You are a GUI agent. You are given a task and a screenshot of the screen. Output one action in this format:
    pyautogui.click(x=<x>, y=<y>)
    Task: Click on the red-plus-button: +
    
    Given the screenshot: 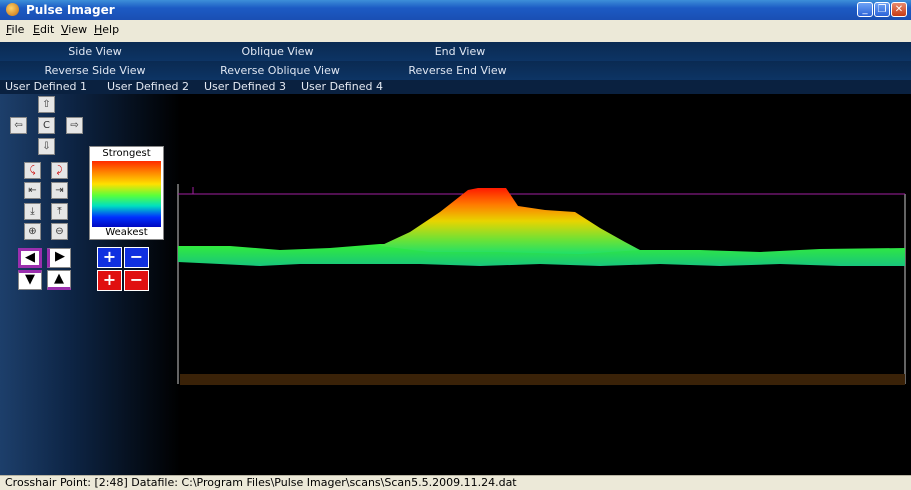 What is the action you would take?
    pyautogui.click(x=109, y=280)
    